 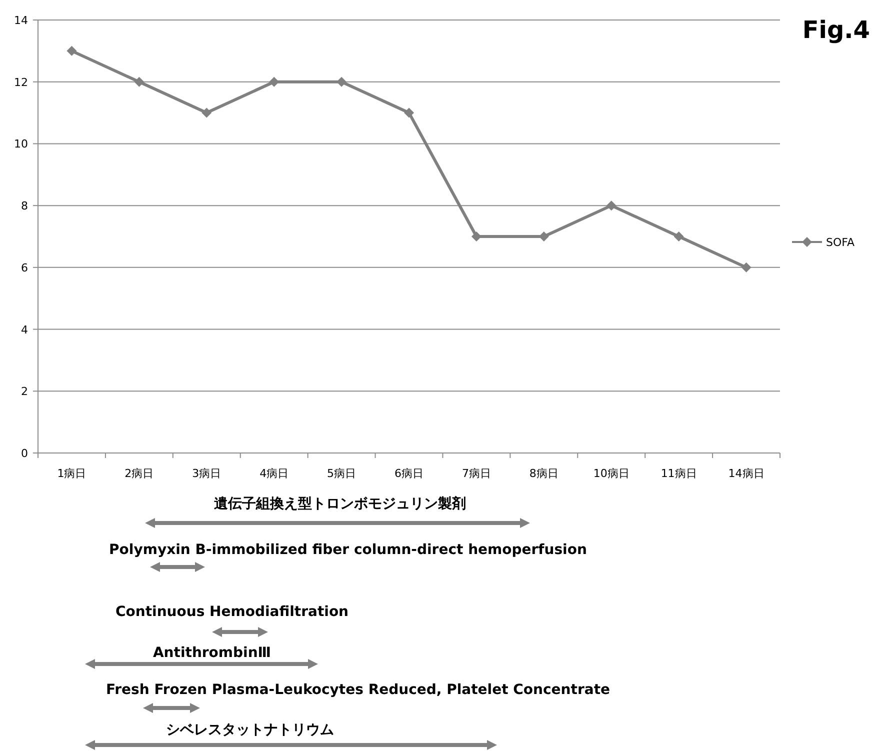 I want to click on text: Continuous Hemodiafiltration, so click(x=232, y=612).